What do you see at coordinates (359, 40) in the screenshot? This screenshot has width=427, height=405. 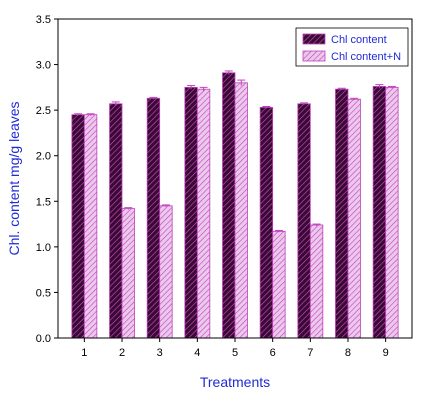 I see `legend-label-chl-content: Chl content` at bounding box center [359, 40].